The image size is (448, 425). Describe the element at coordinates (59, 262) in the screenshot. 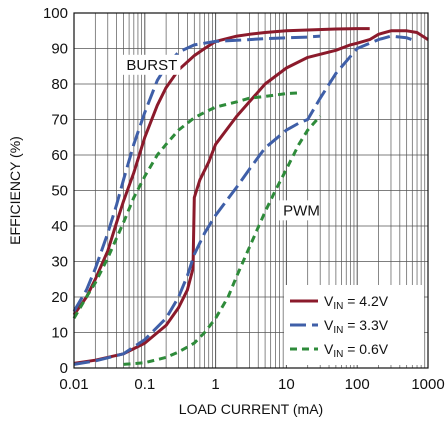

I see `y-tick-label: 30` at that location.